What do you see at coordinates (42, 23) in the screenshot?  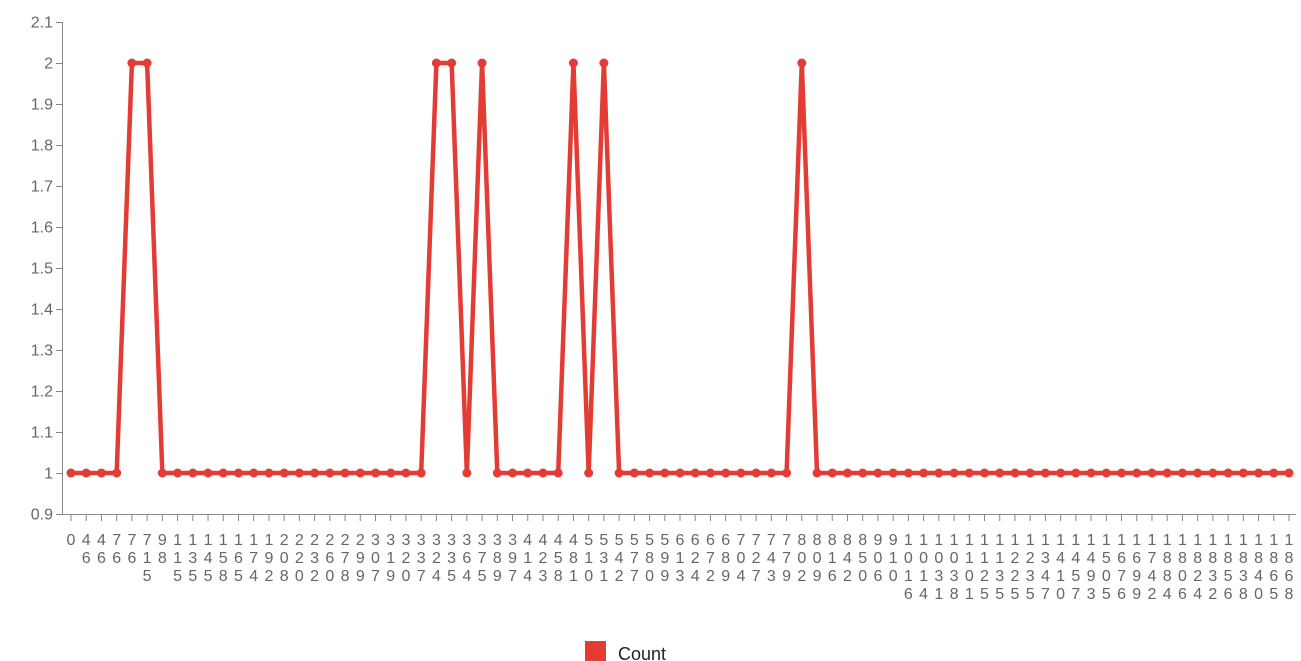 I see `y-tick-label: 2.1` at bounding box center [42, 23].